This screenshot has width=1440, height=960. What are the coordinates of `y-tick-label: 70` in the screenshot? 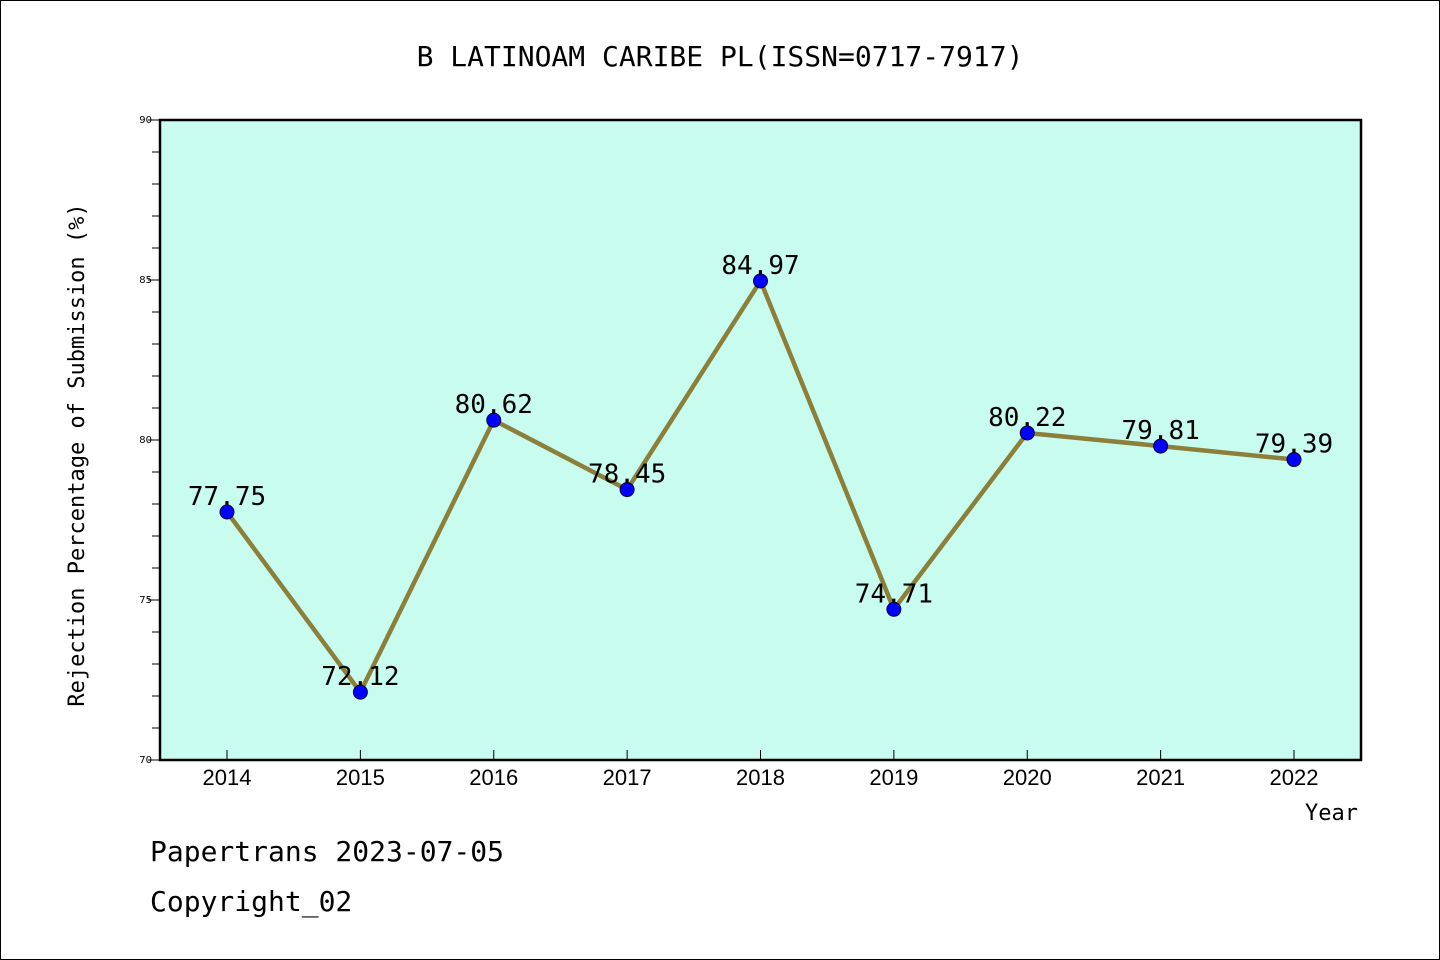 It's located at (145, 760).